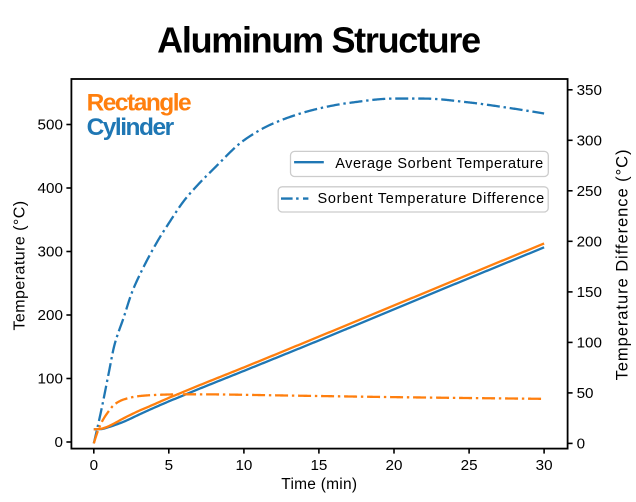 This screenshot has height=502, width=636. Describe the element at coordinates (544, 465) in the screenshot. I see `svg-text: 30` at that location.